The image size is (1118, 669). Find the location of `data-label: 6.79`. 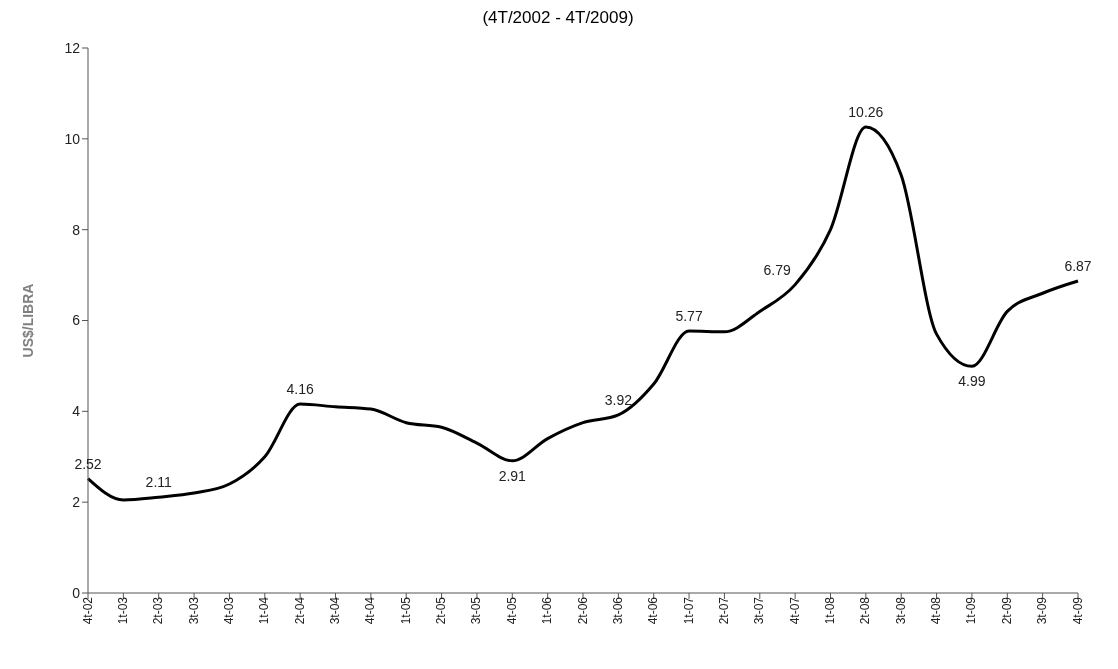

data-label: 6.79 is located at coordinates (777, 269).